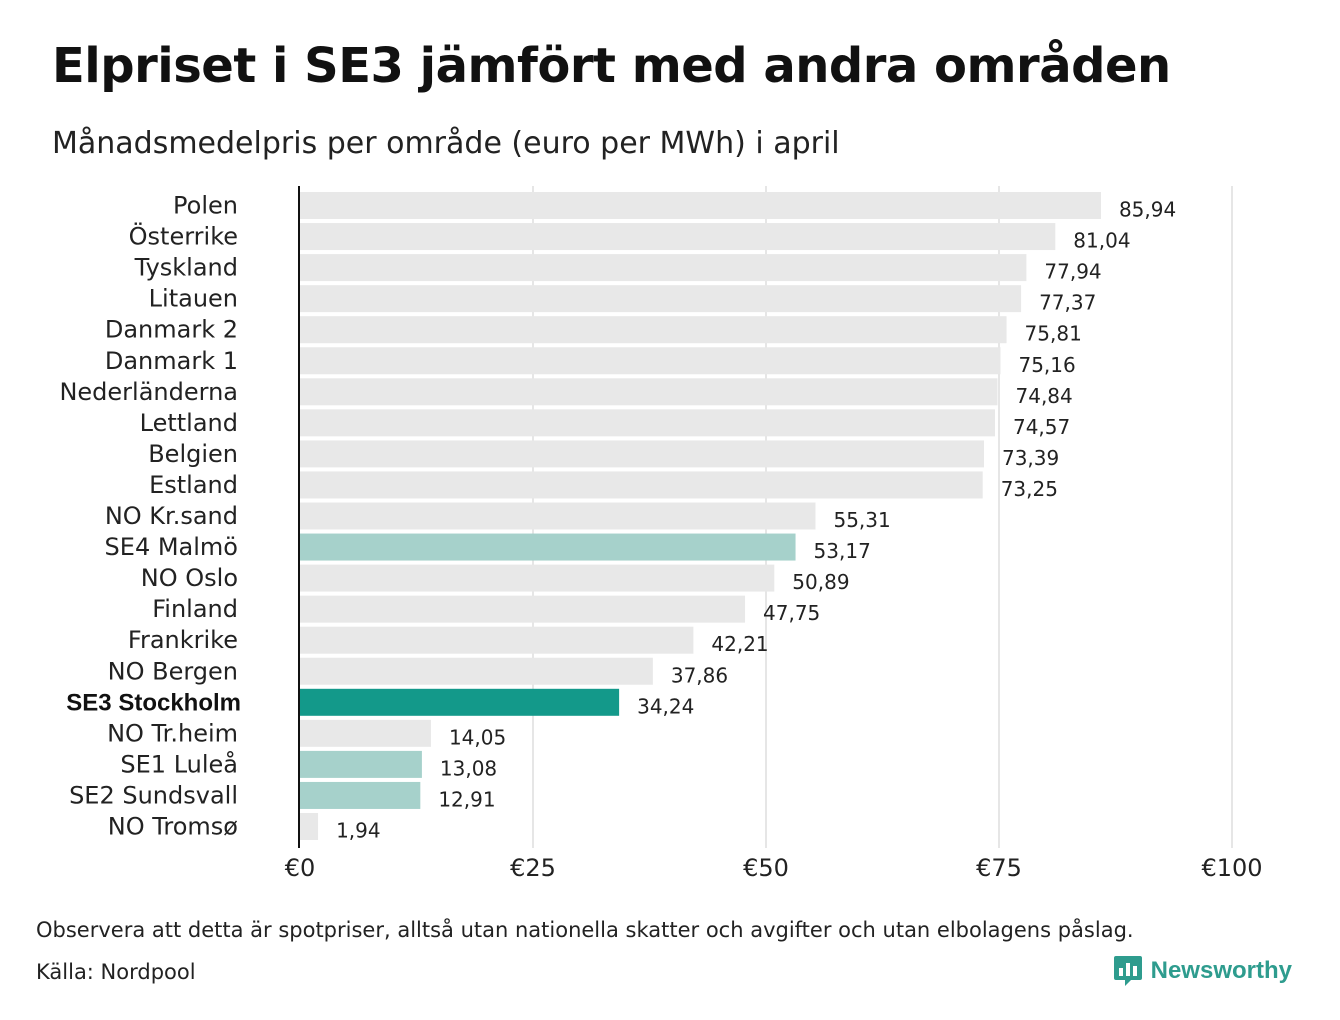  What do you see at coordinates (533, 868) in the screenshot?
I see `x-tick-label: €25` at bounding box center [533, 868].